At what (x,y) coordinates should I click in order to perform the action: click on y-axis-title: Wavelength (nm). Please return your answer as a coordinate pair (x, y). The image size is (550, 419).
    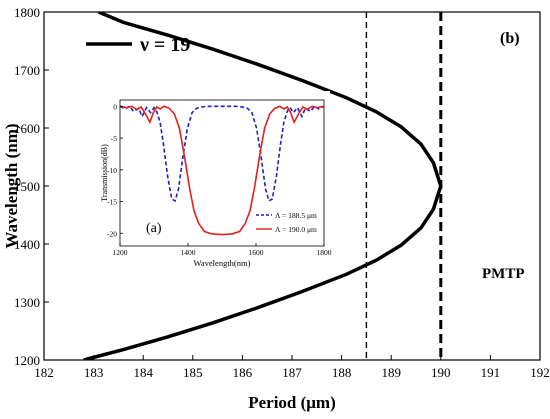
    Looking at the image, I should click on (11, 185).